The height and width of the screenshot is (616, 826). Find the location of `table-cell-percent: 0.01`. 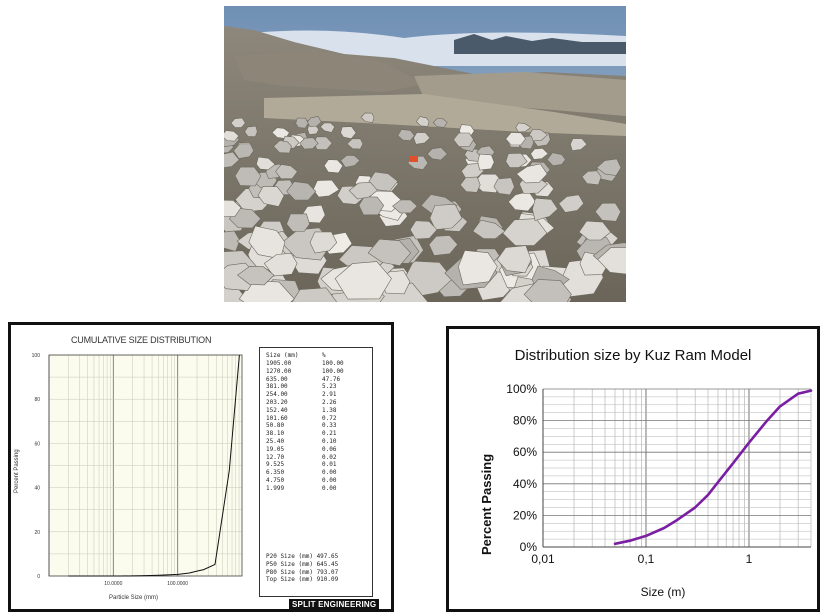

table-cell-percent: 0.01 is located at coordinates (329, 465).